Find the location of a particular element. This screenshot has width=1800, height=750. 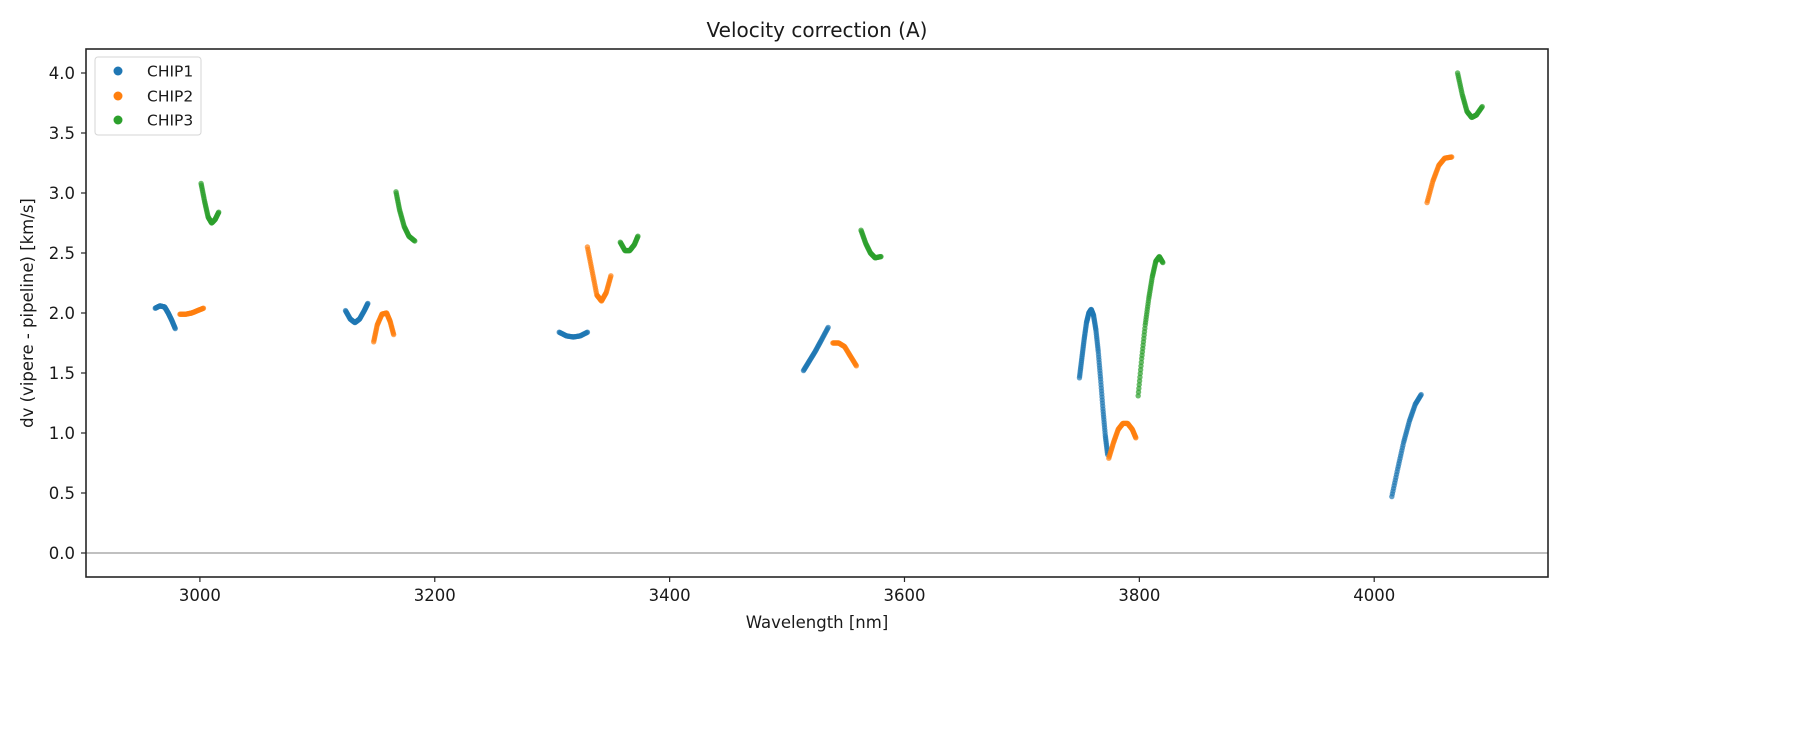

legend: CHIP1 CHIP2 CHIP3 is located at coordinates (148, 96).